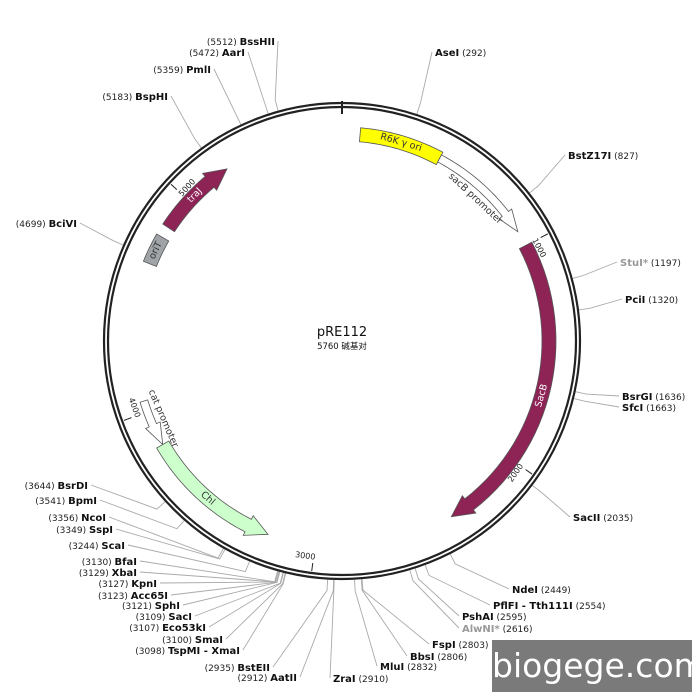 The width and height of the screenshot is (700, 700). Describe the element at coordinates (438, 657) in the screenshot. I see `enzyme-site-label: BbsI (2806)` at that location.